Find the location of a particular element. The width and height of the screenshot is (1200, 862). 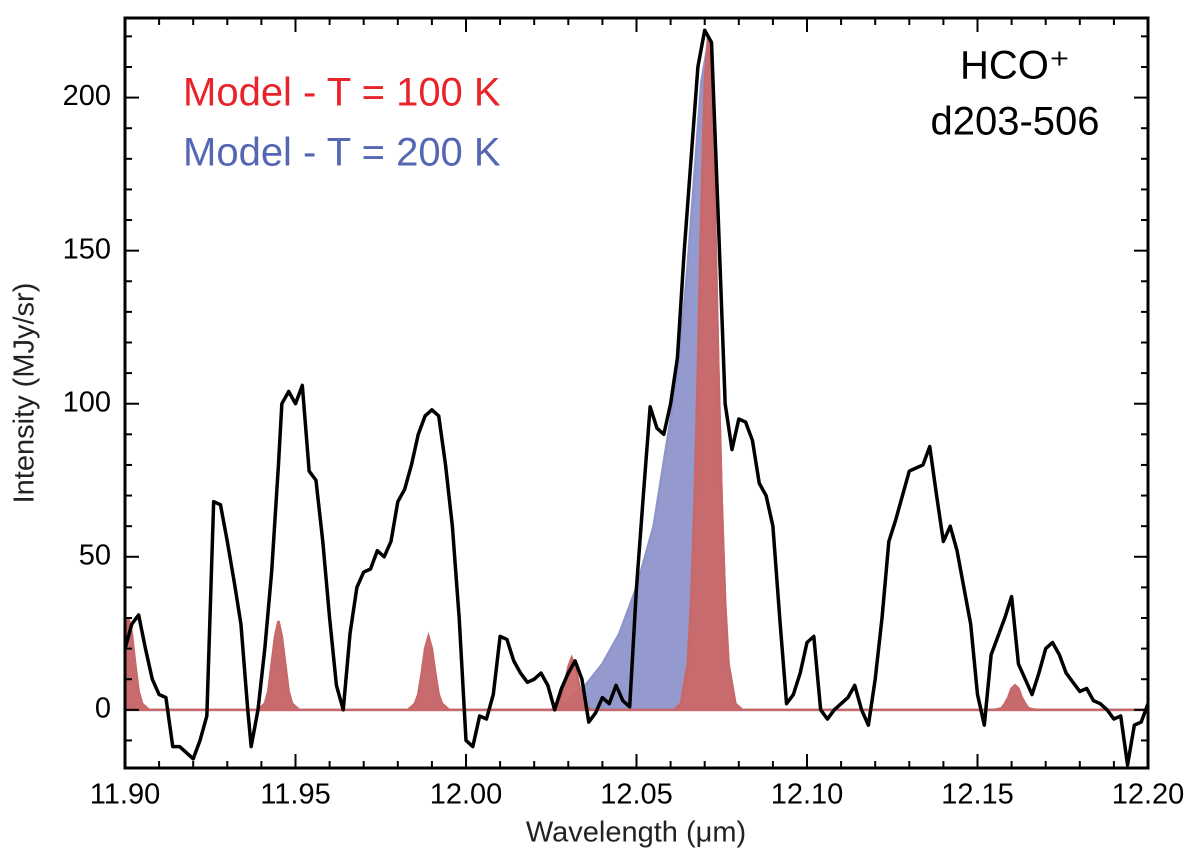

annotation: HCO⁺ is located at coordinates (1015, 66).